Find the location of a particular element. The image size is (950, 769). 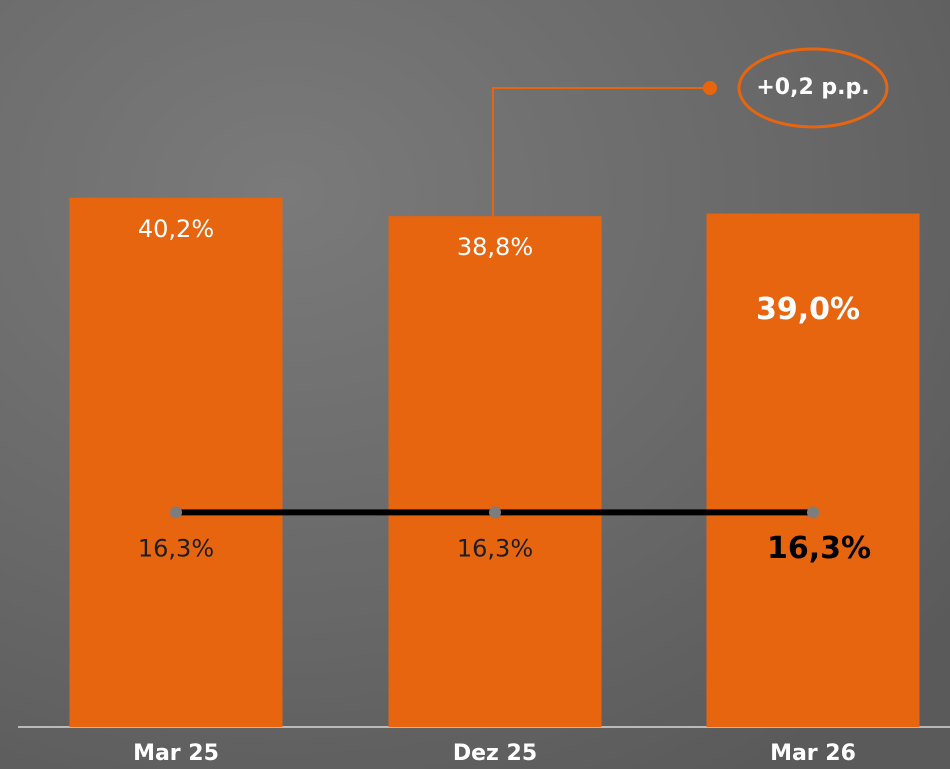

annotation: +0,2 p.p. is located at coordinates (812, 87).